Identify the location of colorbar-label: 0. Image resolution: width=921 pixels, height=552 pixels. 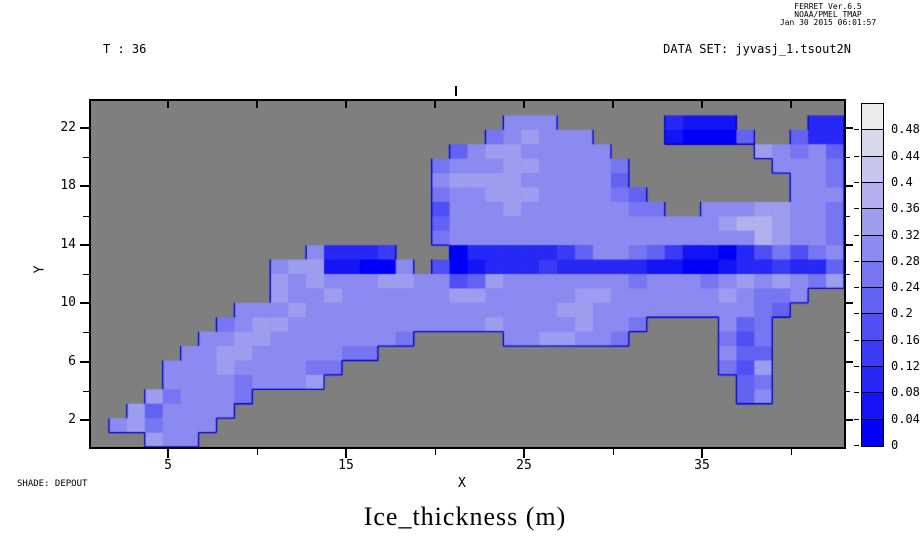
(895, 445).